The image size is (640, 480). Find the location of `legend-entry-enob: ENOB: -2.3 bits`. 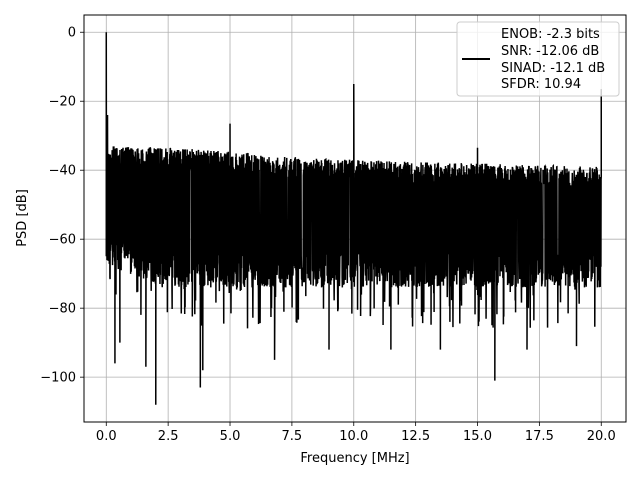

legend-entry-enob: ENOB: -2.3 bits is located at coordinates (550, 34).